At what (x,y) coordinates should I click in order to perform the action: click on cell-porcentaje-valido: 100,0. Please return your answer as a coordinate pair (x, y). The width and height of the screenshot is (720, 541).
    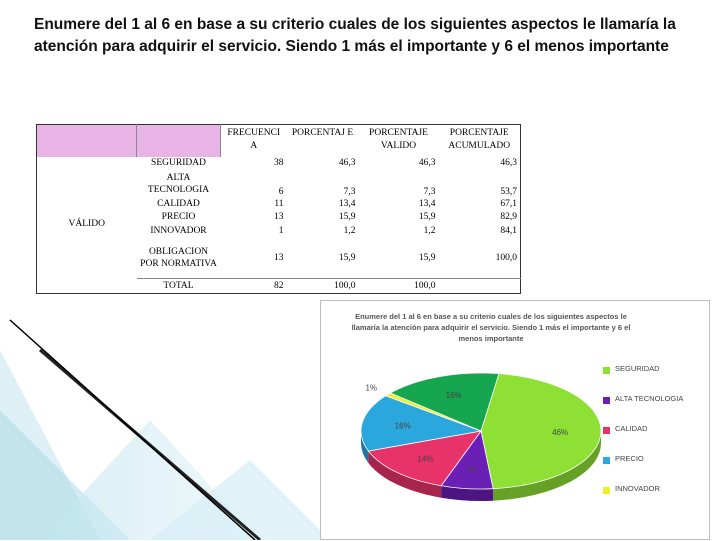
    Looking at the image, I should click on (398, 286).